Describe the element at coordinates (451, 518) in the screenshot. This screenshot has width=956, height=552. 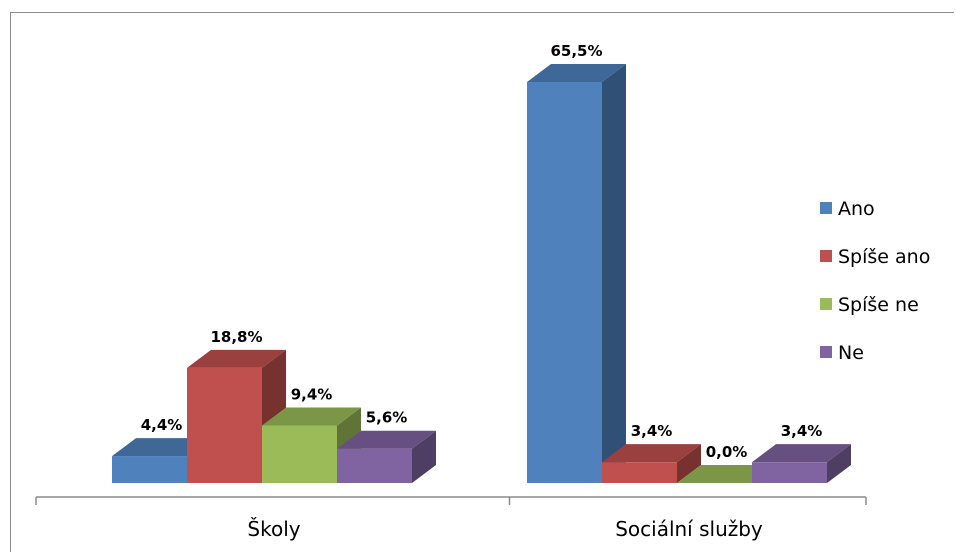
I see `x-axis: Školy Sociální služby` at that location.